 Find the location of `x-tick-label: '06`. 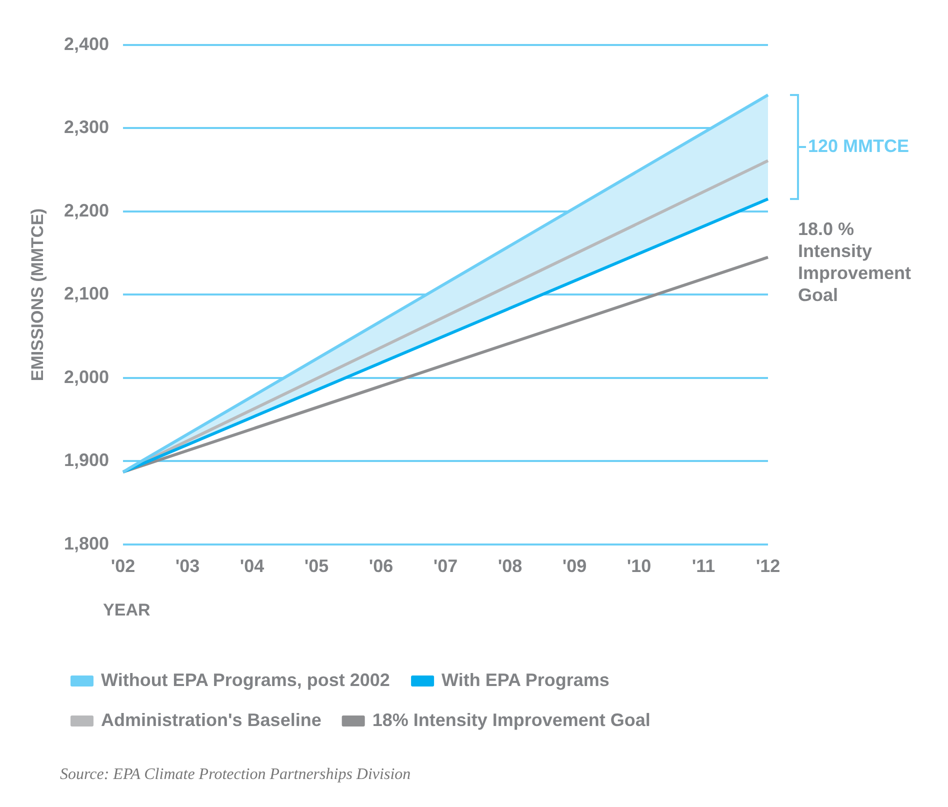

x-tick-label: '06 is located at coordinates (381, 566).